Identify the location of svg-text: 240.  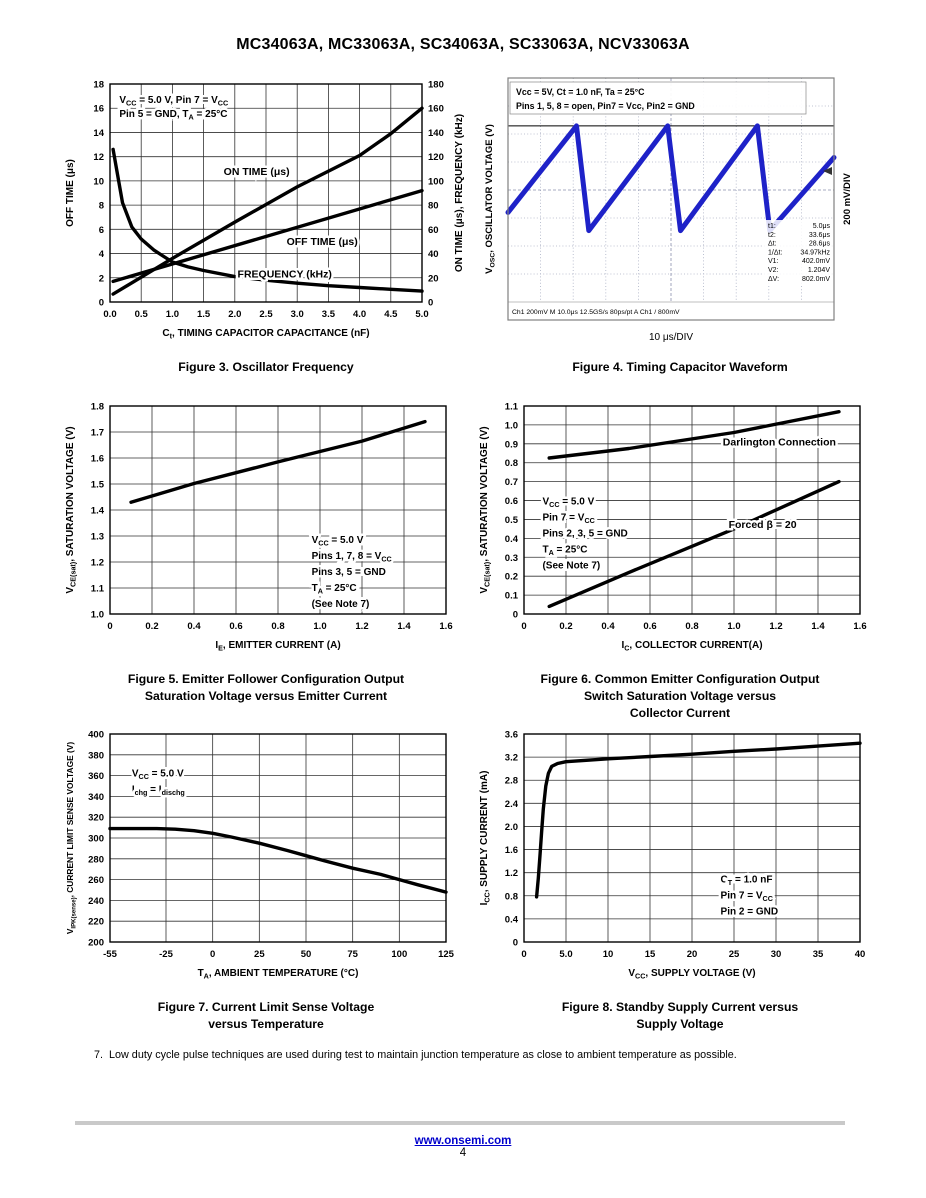
(96, 901).